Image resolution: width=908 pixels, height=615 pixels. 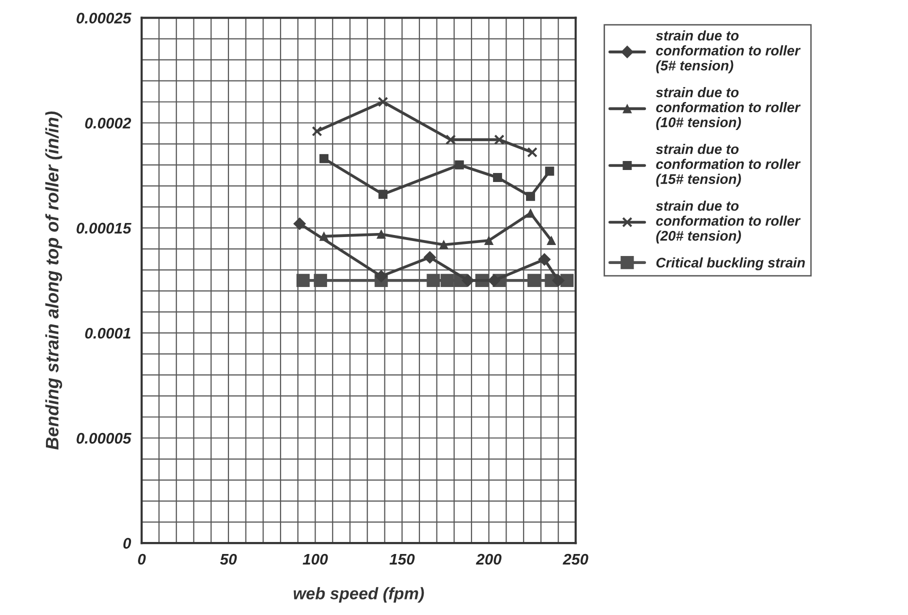 What do you see at coordinates (228, 559) in the screenshot?
I see `x-tick-label: 50` at bounding box center [228, 559].